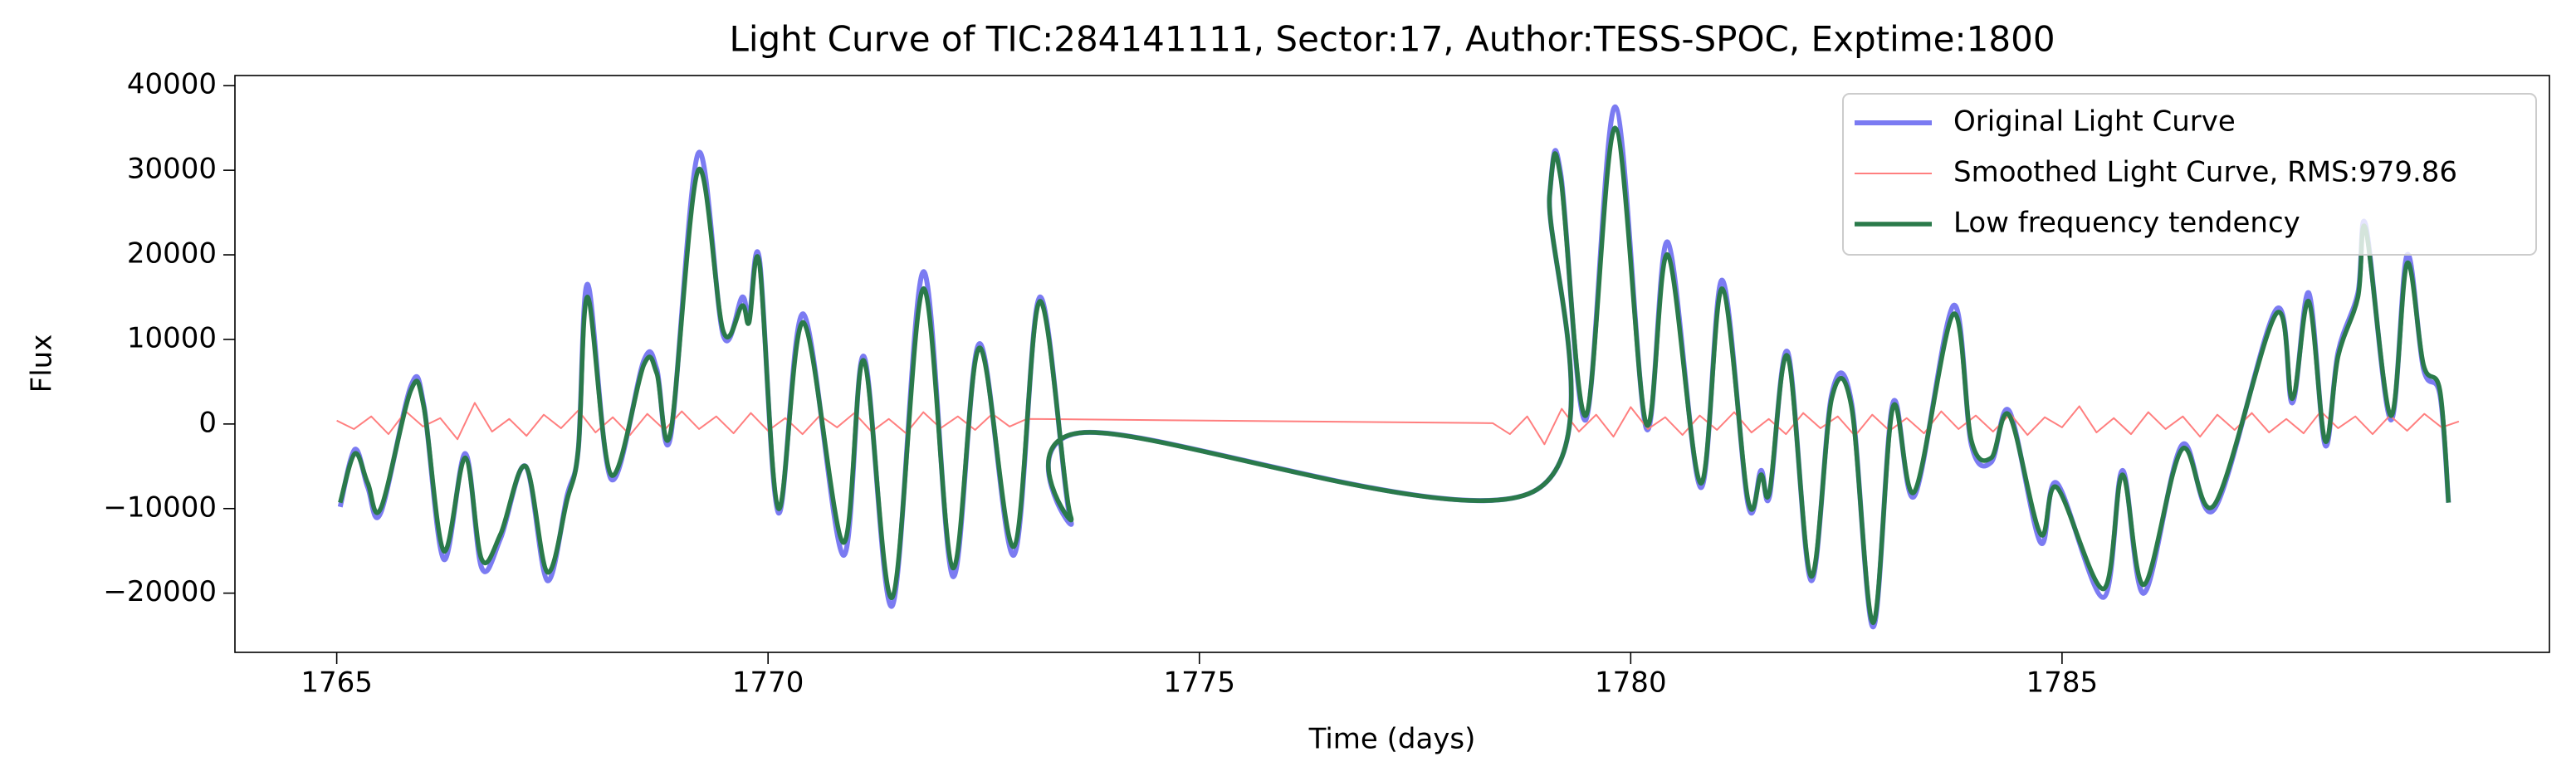  What do you see at coordinates (2205, 172) in the screenshot?
I see `legend-label: Smoothed Light Curve, RMS:979.86` at bounding box center [2205, 172].